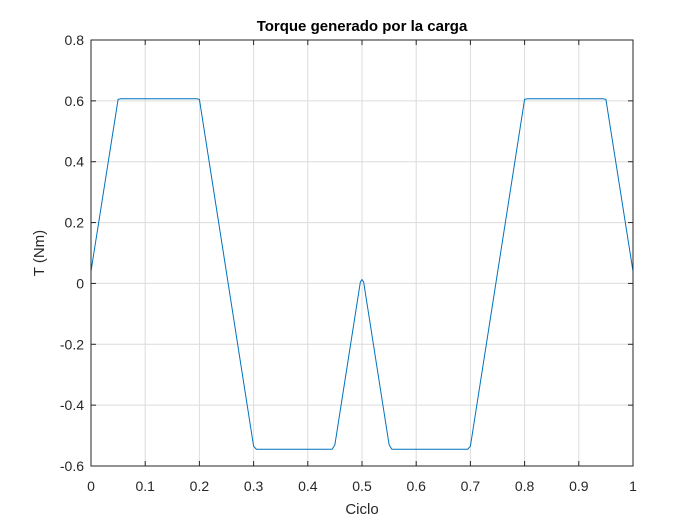 The image size is (700, 525). Describe the element at coordinates (75, 162) in the screenshot. I see `y-tick-label: 0.4` at that location.